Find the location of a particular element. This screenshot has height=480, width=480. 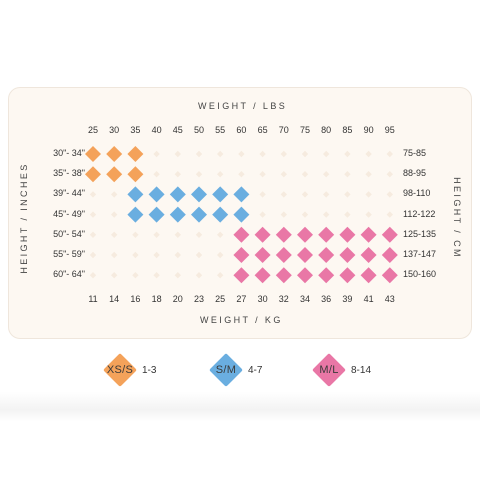

legend-size-label: S/M is located at coordinates (226, 370).